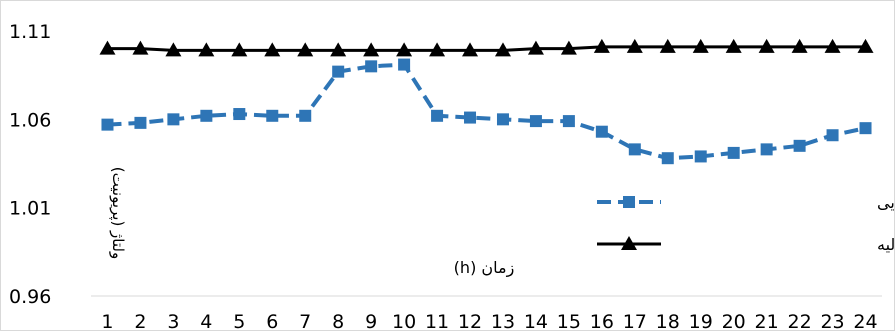 The height and width of the screenshot is (331, 895). Describe the element at coordinates (767, 320) in the screenshot. I see `x-tick-label: 21` at that location.